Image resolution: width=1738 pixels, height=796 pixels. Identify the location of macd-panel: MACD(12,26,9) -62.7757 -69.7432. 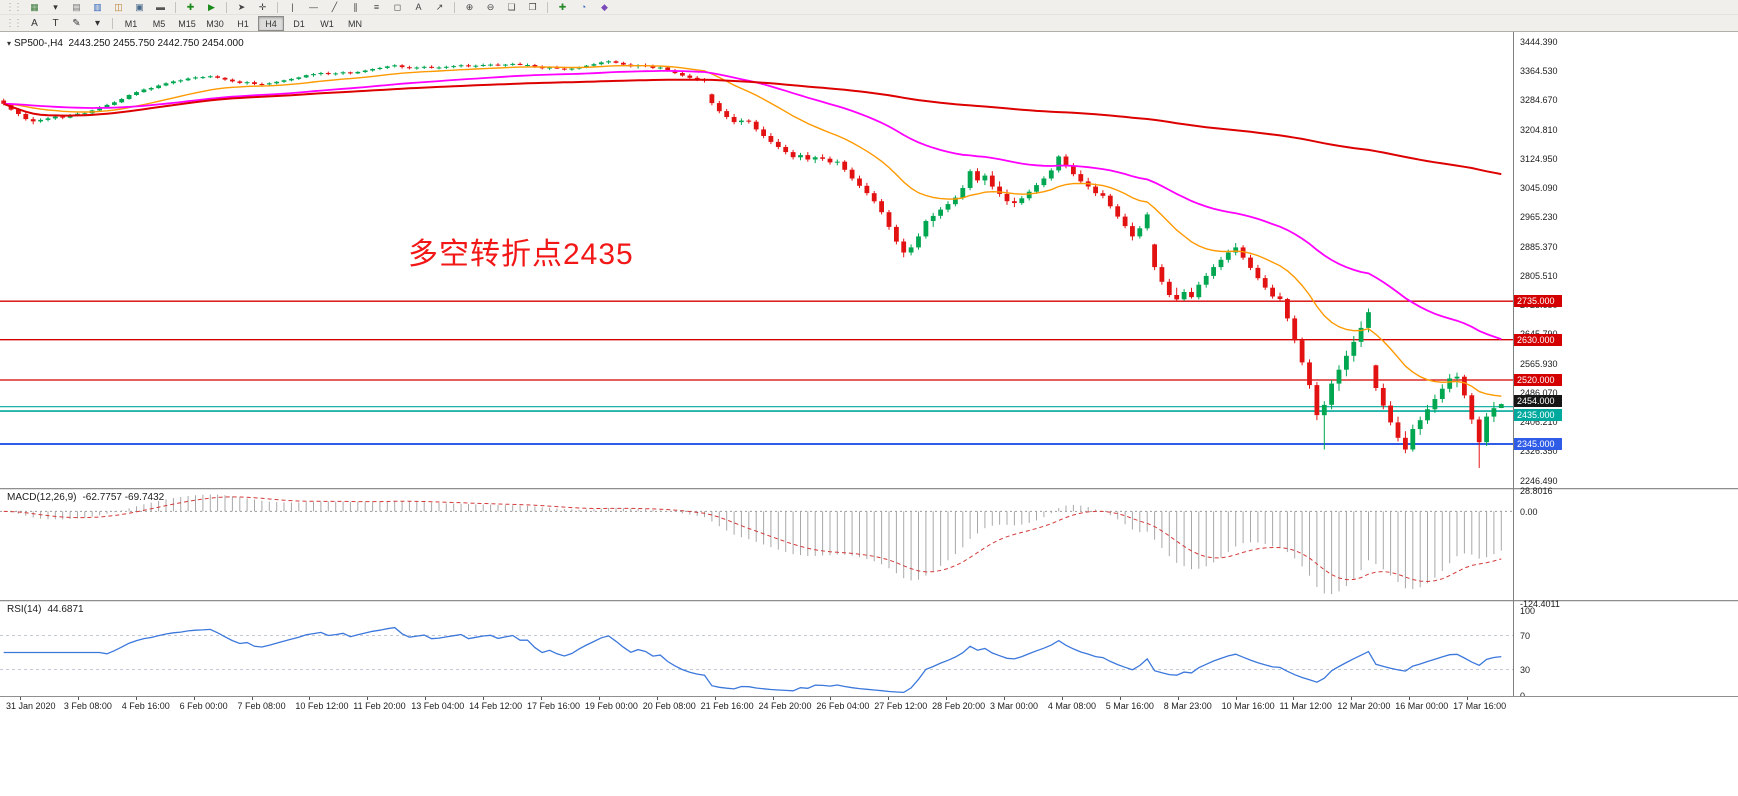
(756, 545).